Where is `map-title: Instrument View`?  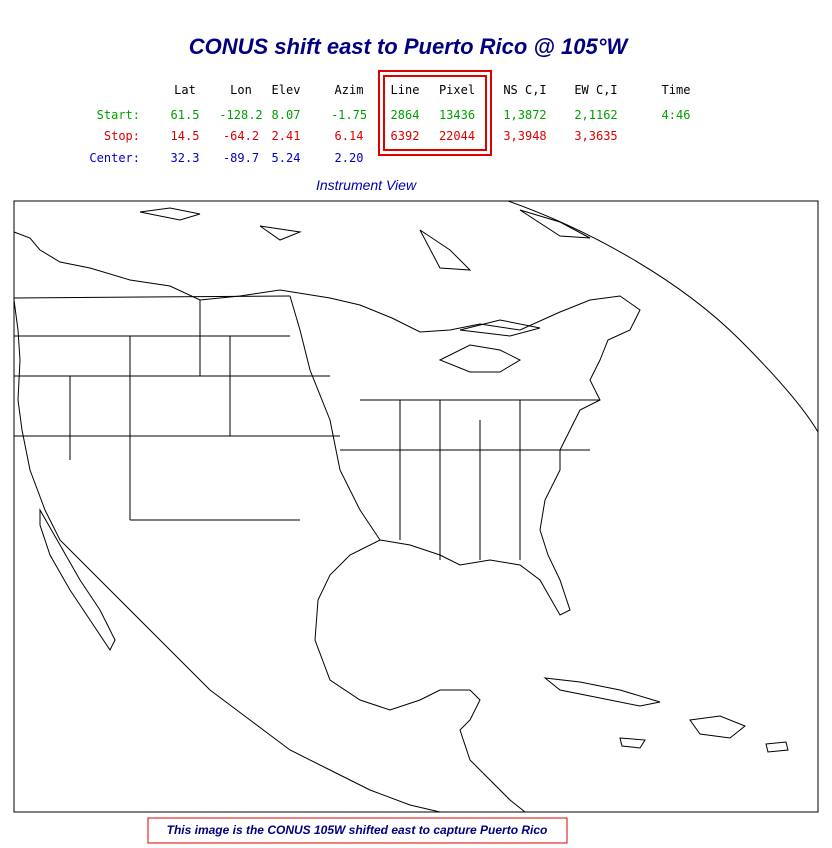
map-title: Instrument View is located at coordinates (366, 185).